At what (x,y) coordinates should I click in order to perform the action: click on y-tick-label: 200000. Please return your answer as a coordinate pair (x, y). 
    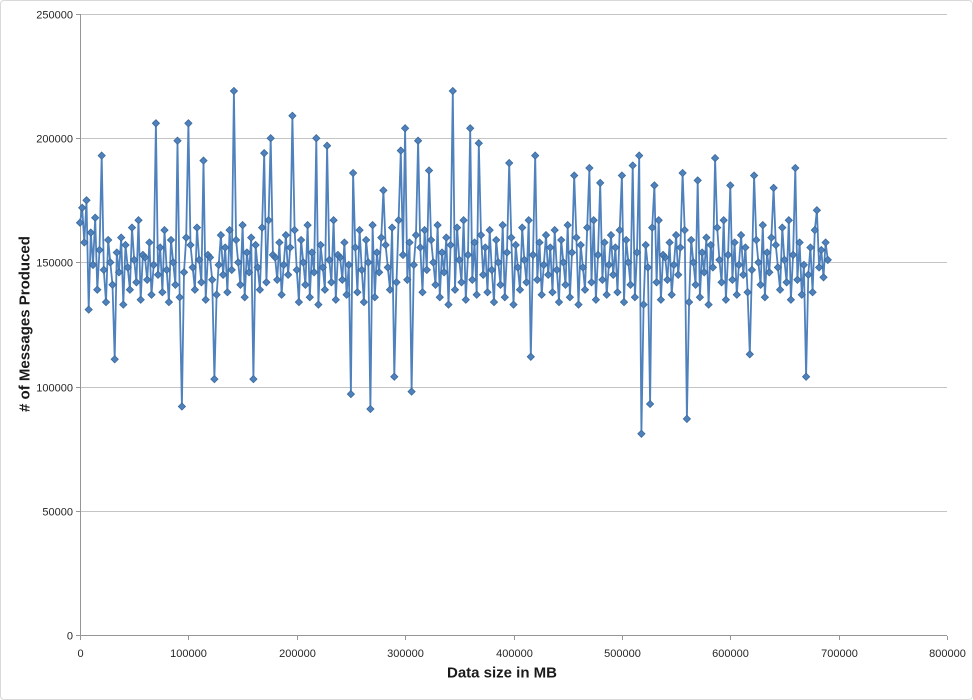
    Looking at the image, I should click on (54, 140).